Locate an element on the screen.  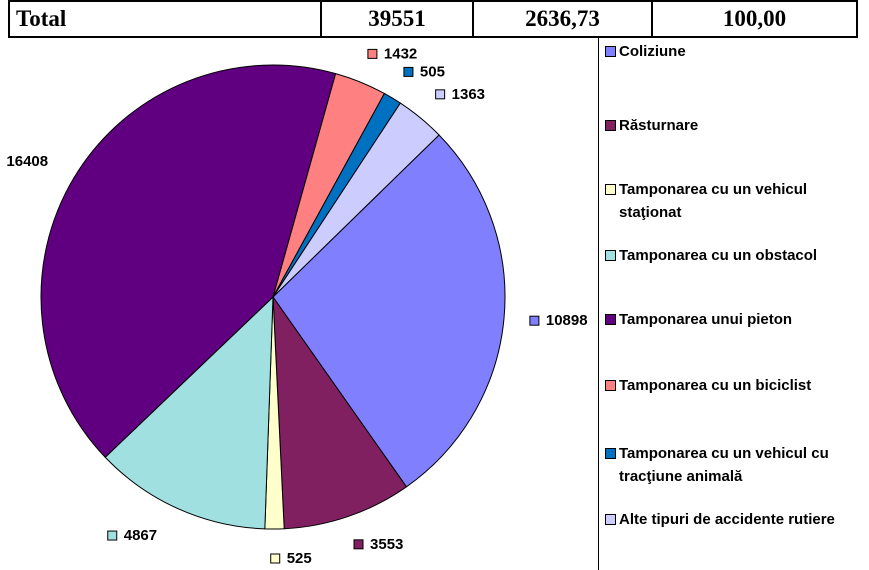
cell: Total is located at coordinates (165, 19).